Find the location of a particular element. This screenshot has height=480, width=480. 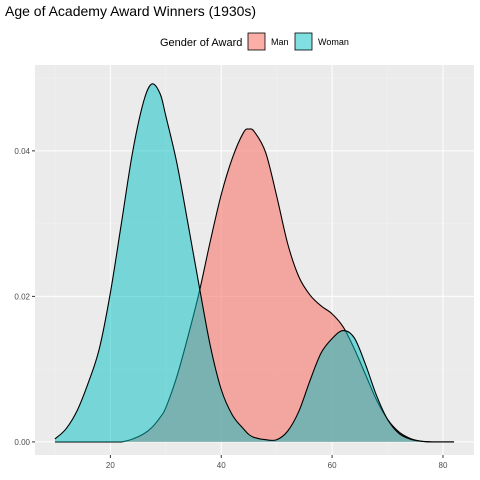

y-axis: 0.00 0.02 0.04 is located at coordinates (24, 297).